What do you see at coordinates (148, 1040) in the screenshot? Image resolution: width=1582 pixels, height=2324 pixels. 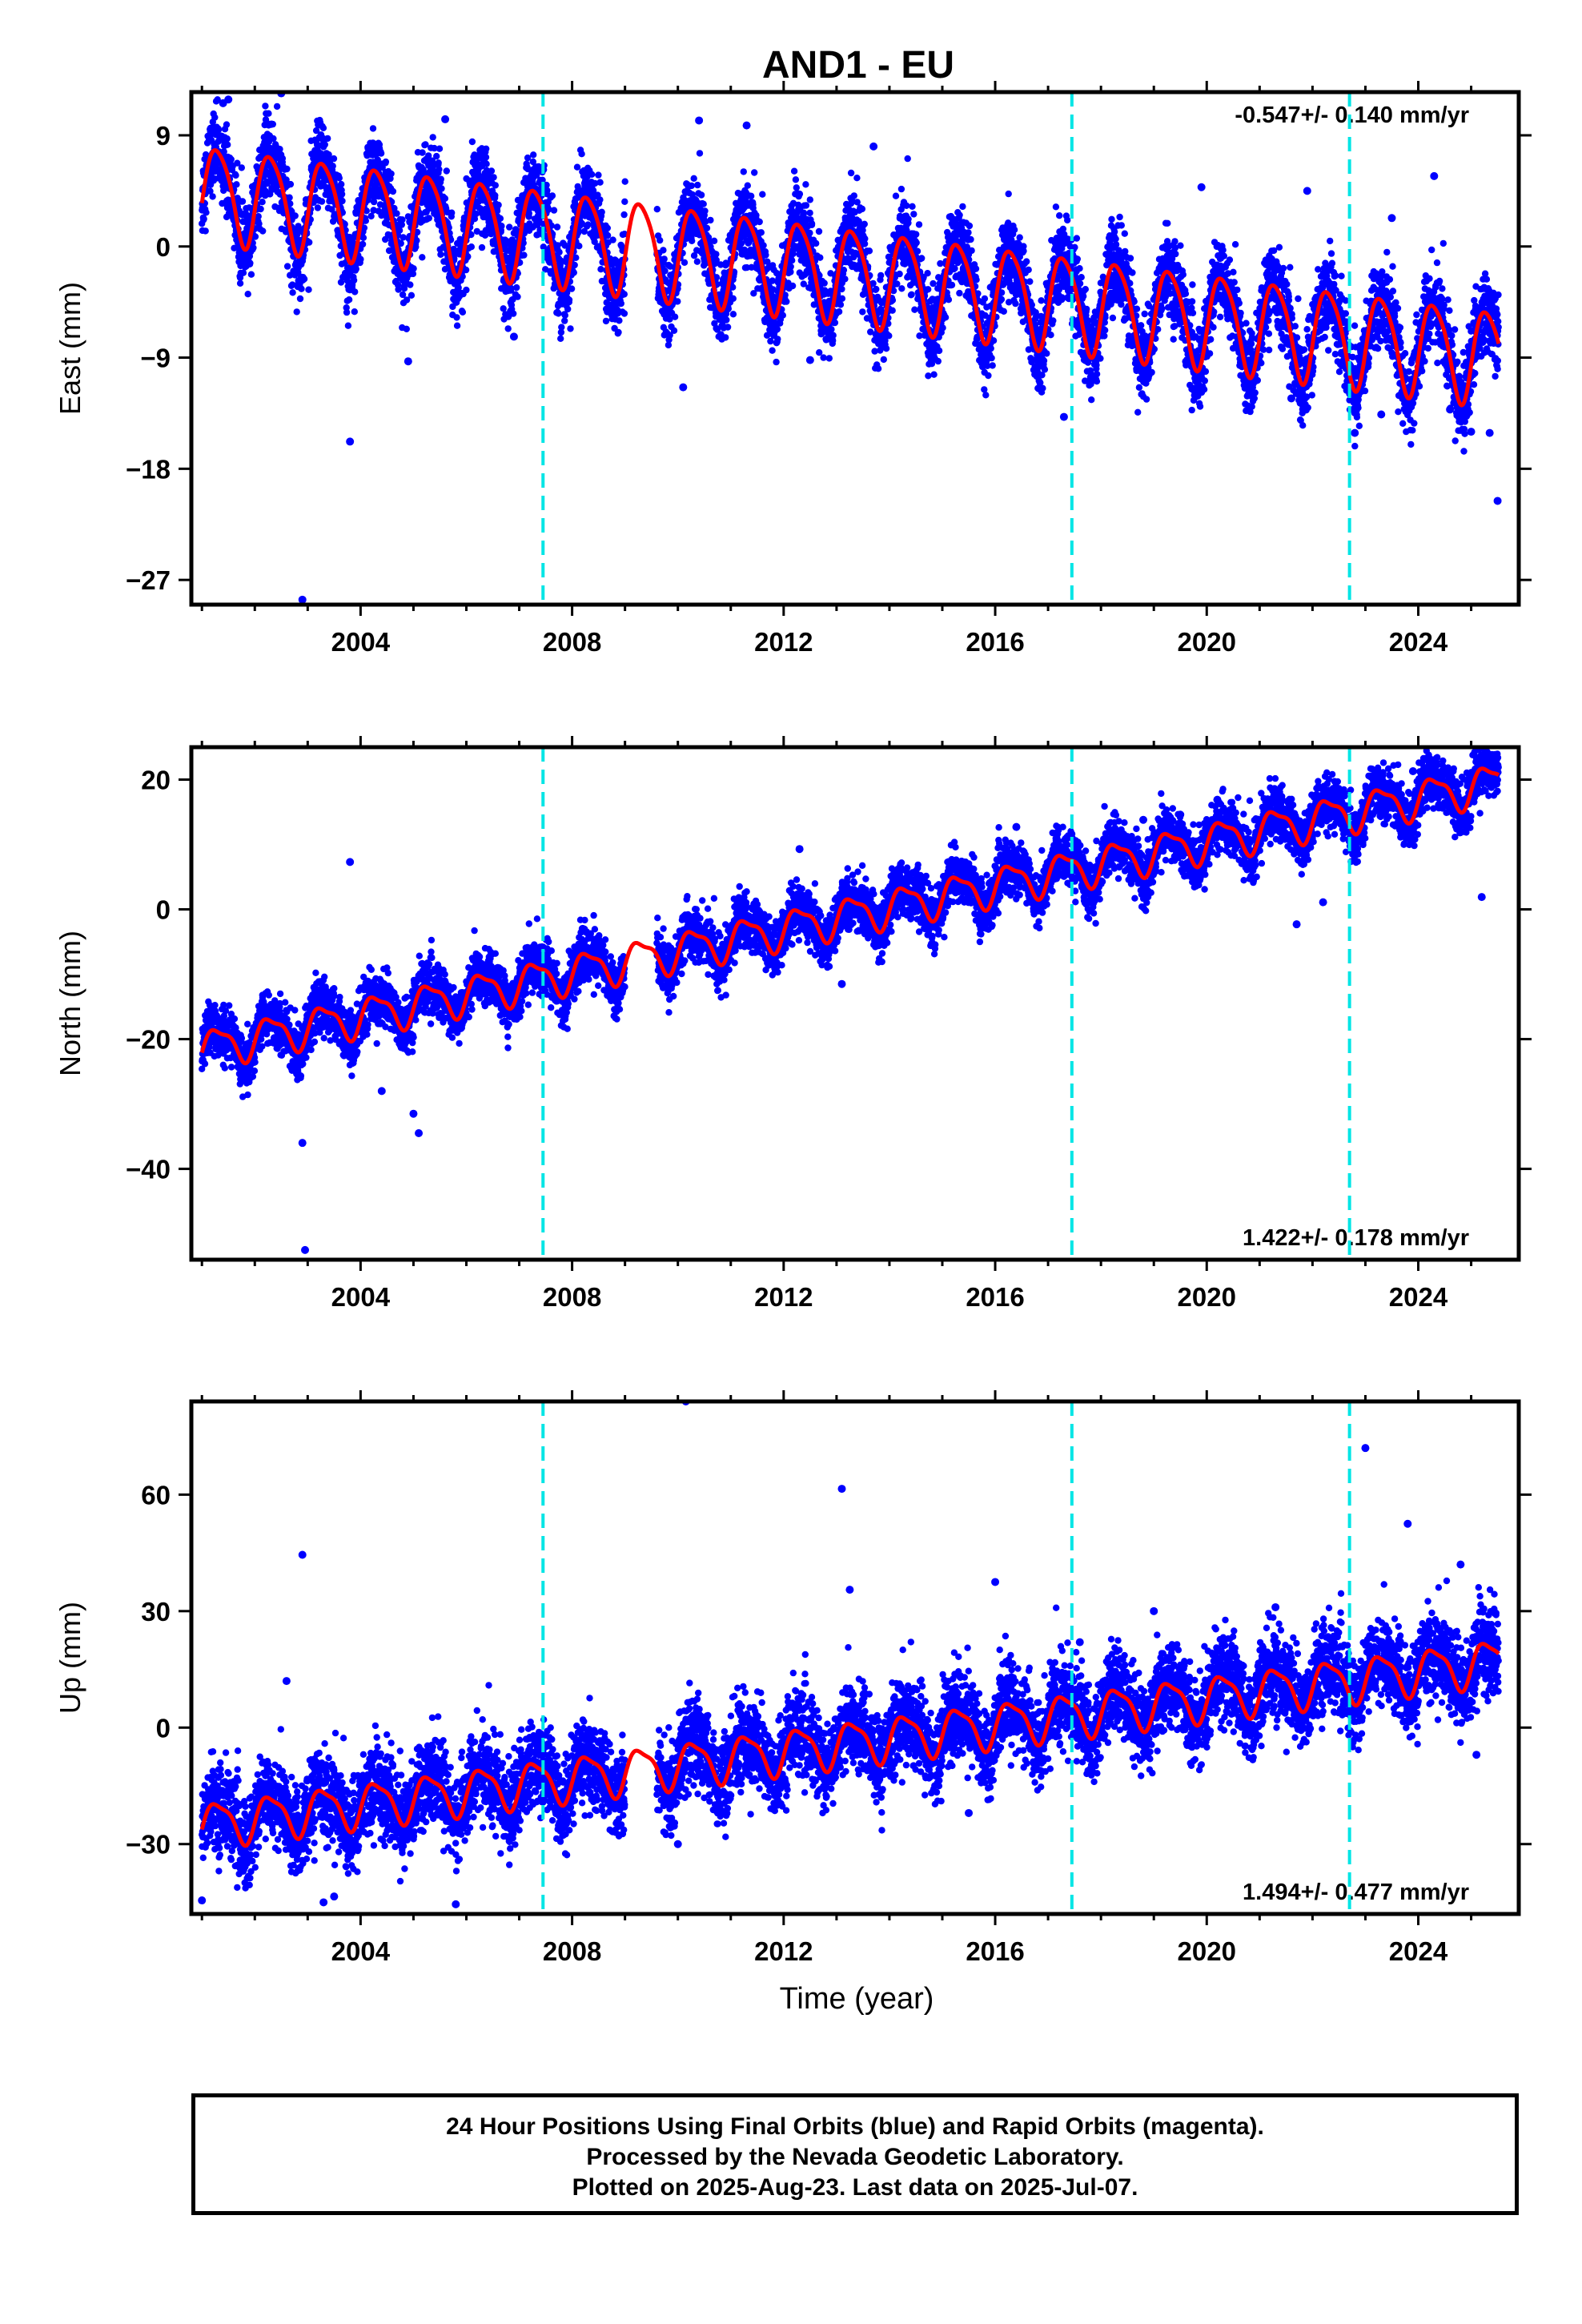 I see `north-y-tick-label: −20` at bounding box center [148, 1040].